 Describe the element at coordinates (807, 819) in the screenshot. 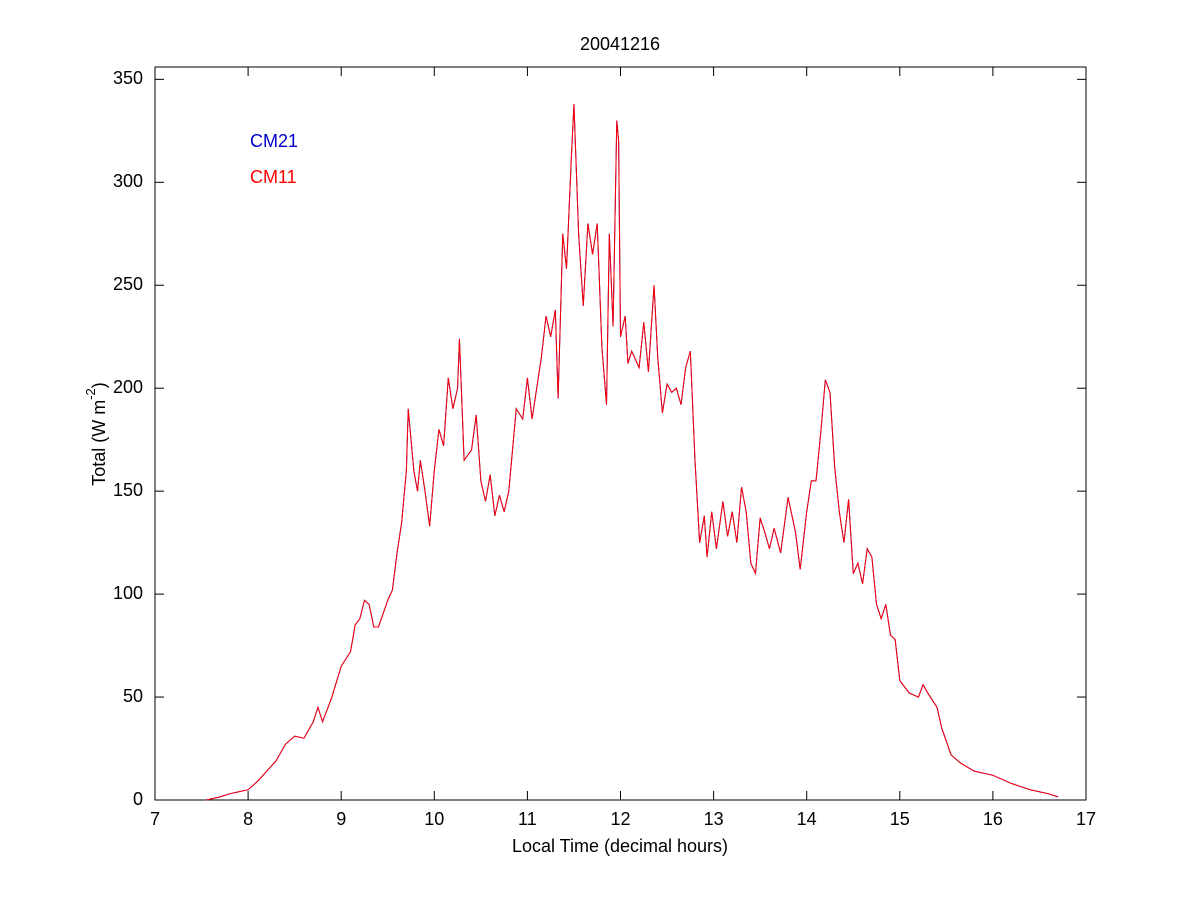

I see `x-tick-label: 14` at that location.